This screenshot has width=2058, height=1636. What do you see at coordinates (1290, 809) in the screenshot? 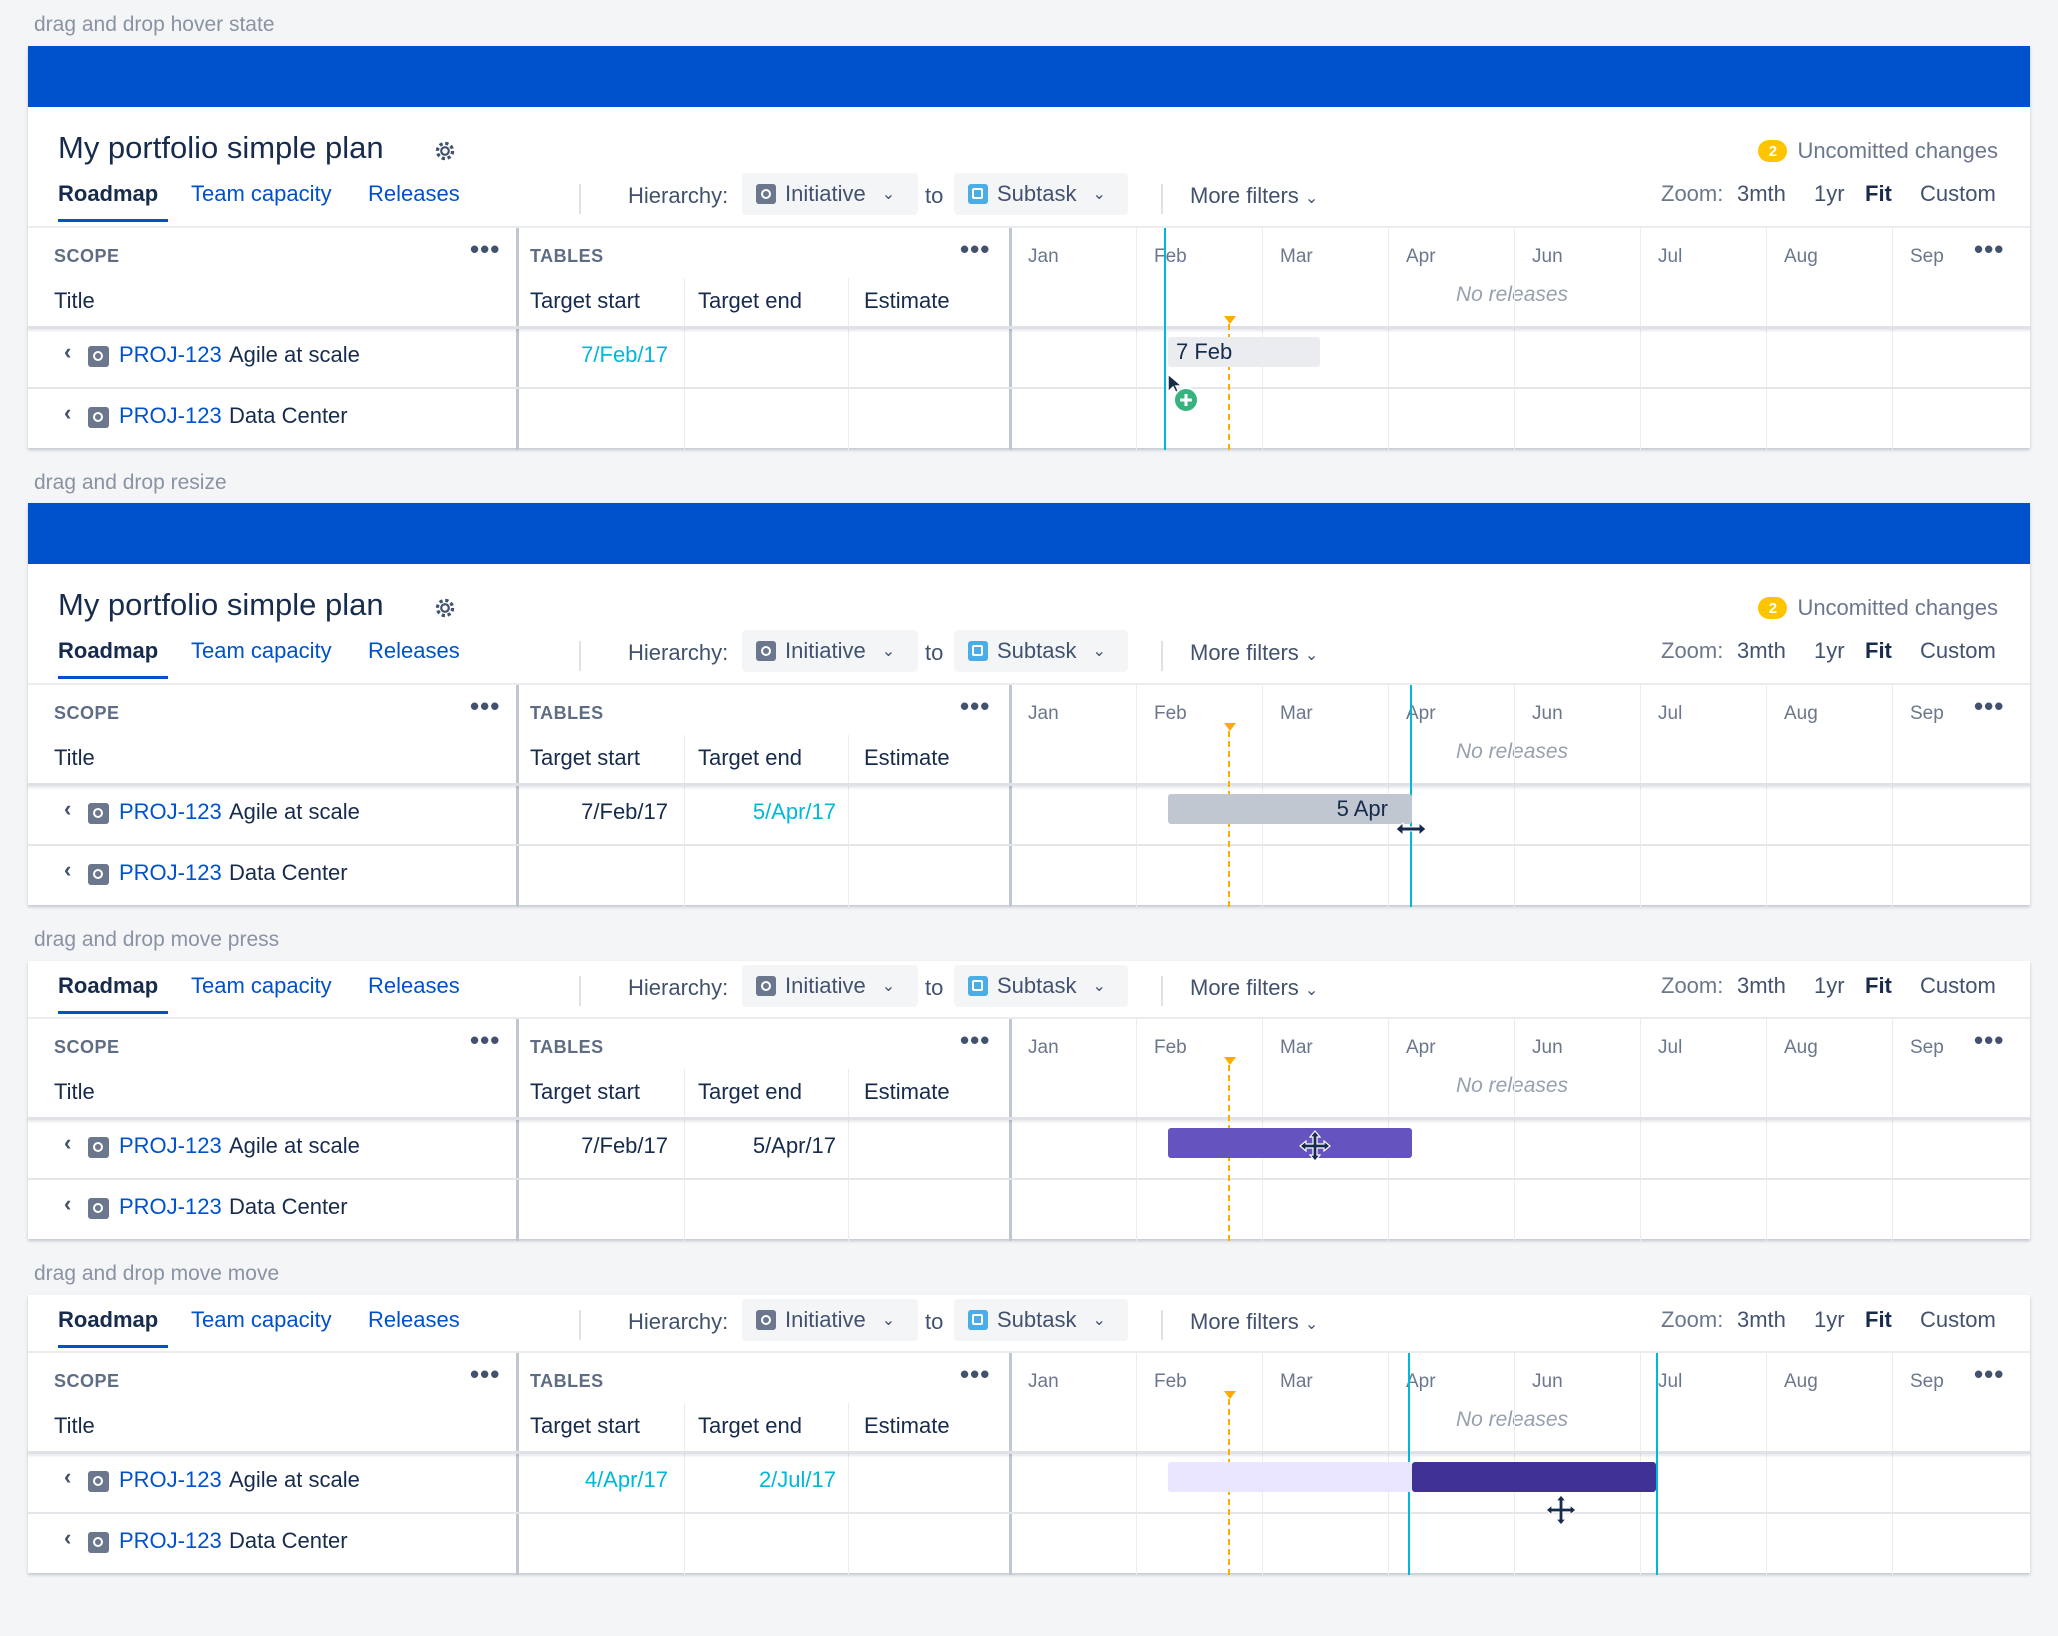
I see `timeline-bar: 5 Apr` at bounding box center [1290, 809].